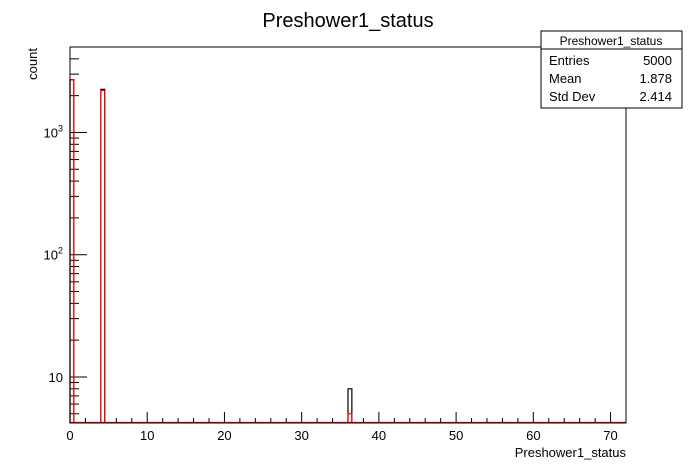  What do you see at coordinates (456, 435) in the screenshot?
I see `x-tick-label: 50` at bounding box center [456, 435].